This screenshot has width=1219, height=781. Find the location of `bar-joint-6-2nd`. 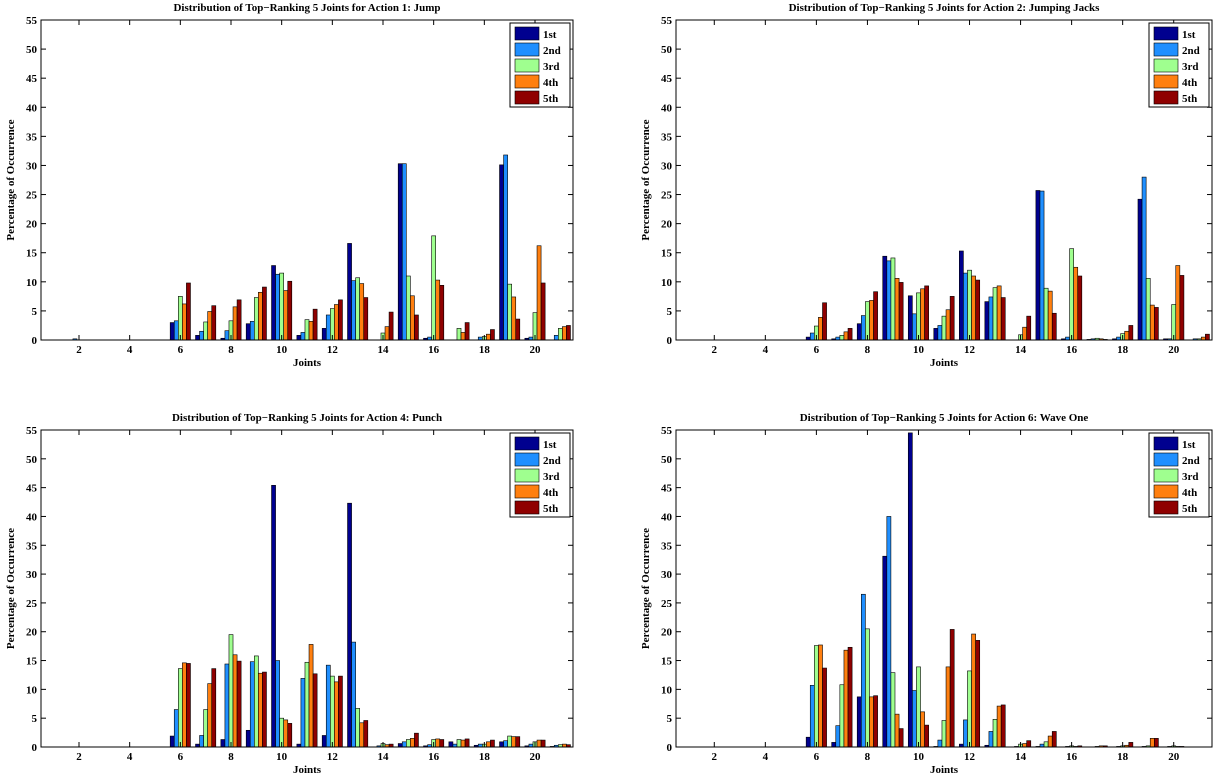

bar-joint-6-2nd is located at coordinates (176, 728).